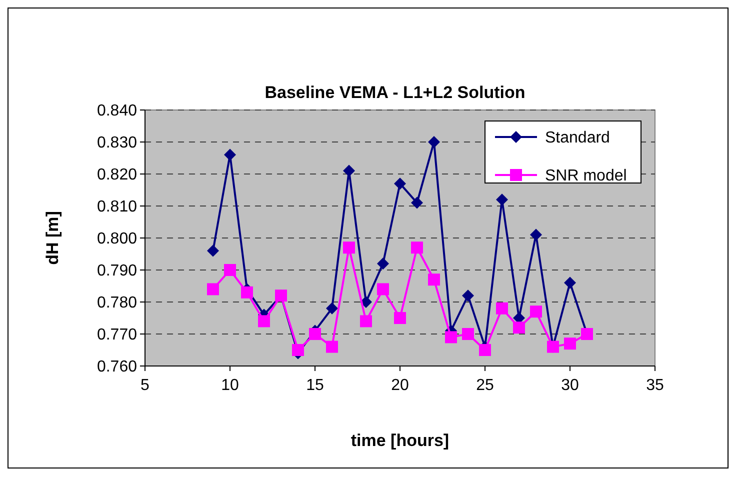 Image resolution: width=729 pixels, height=477 pixels. What do you see at coordinates (117, 367) in the screenshot?
I see `y-tick-label: 0.760` at bounding box center [117, 367].